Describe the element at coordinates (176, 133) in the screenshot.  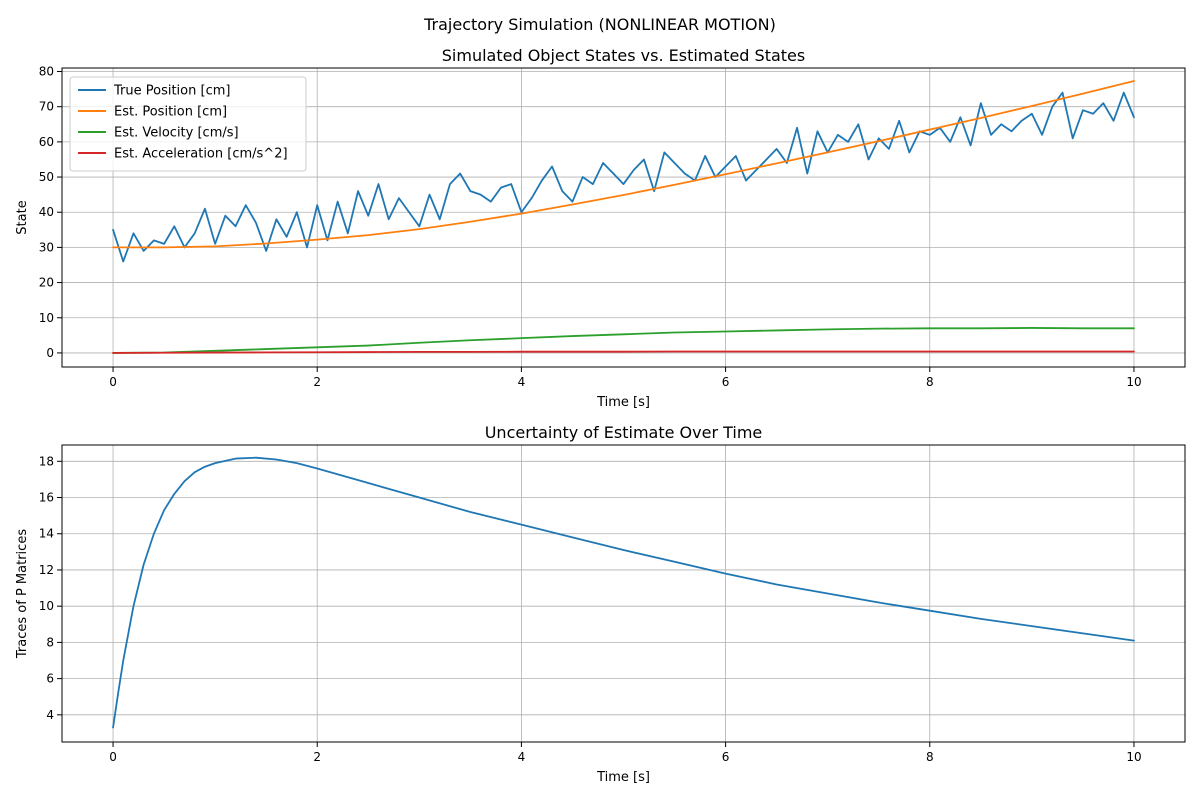
I see `legend-entry: Est. Velocity [cm/s]` at that location.